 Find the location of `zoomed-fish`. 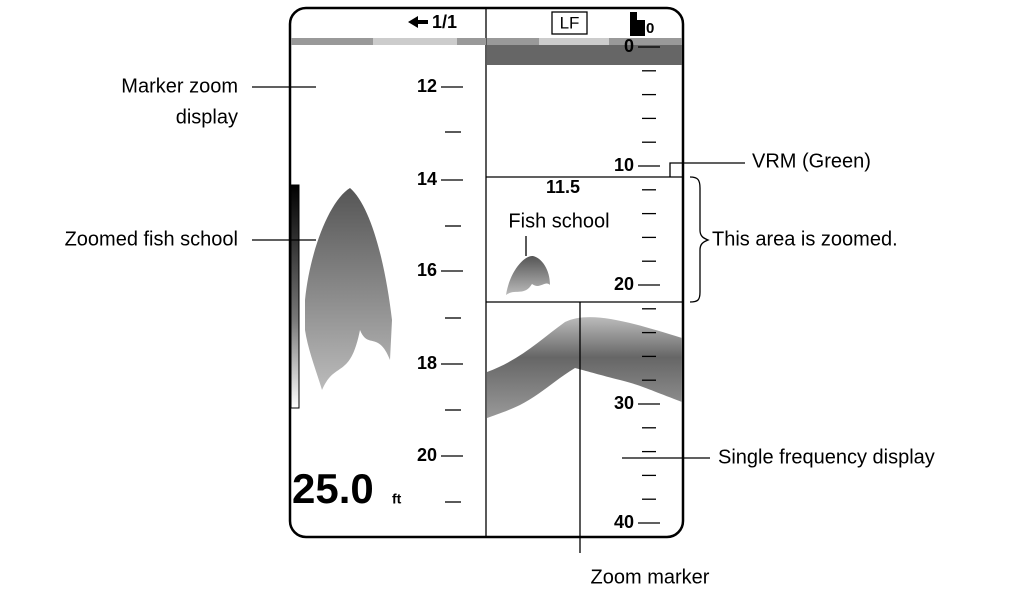

zoomed-fish is located at coordinates (348, 289).